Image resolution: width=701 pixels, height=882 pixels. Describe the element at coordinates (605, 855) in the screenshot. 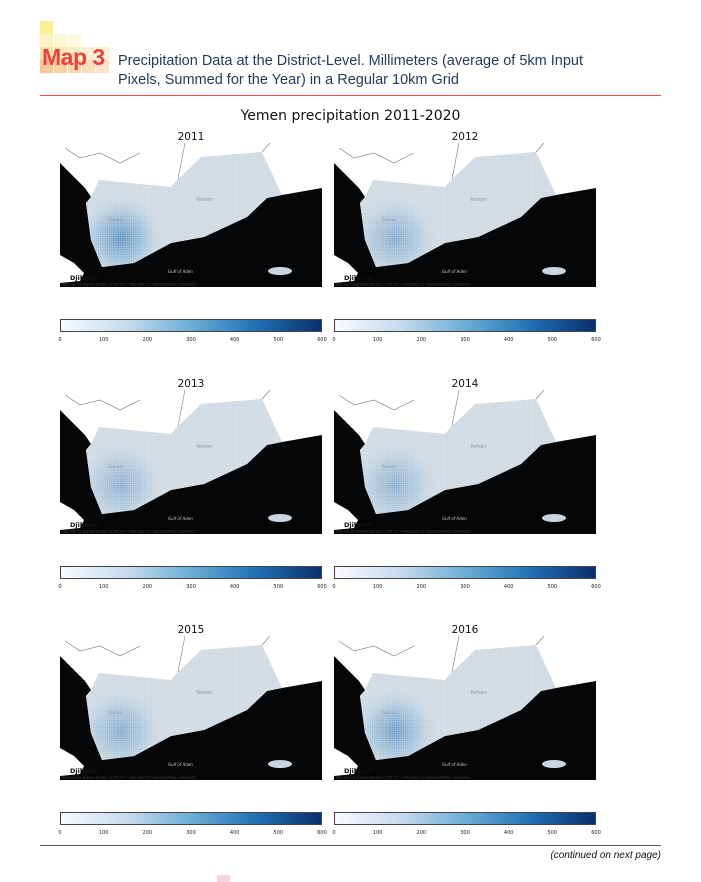

I see `continued-note: (continued on next page)` at that location.